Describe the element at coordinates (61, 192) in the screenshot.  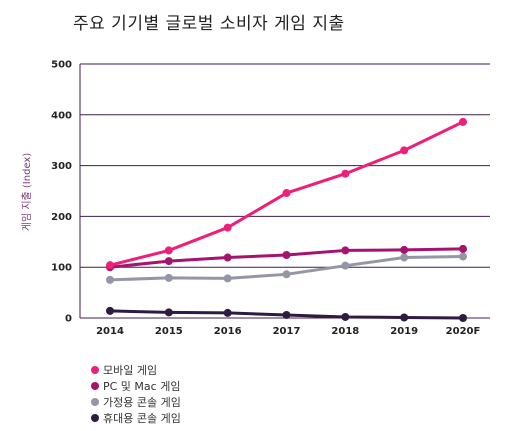
I see `y-axis-ticks: 0 100 200 300 400 500` at that location.